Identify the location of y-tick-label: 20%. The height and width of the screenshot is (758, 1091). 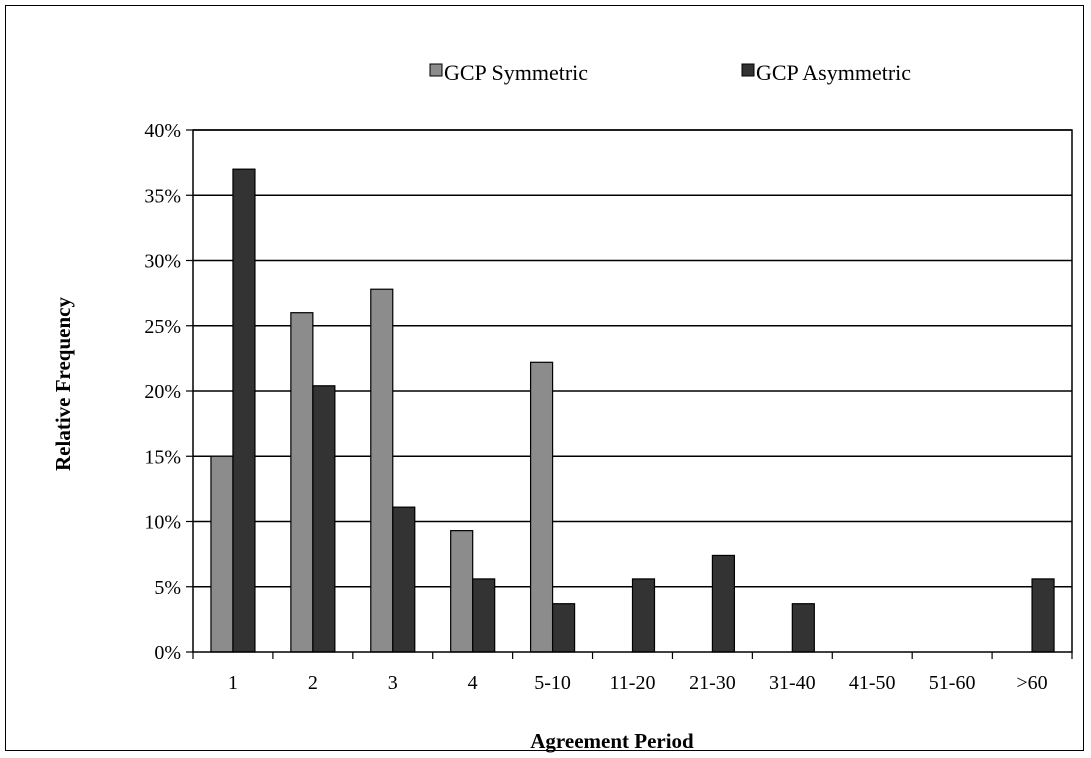
(162, 392).